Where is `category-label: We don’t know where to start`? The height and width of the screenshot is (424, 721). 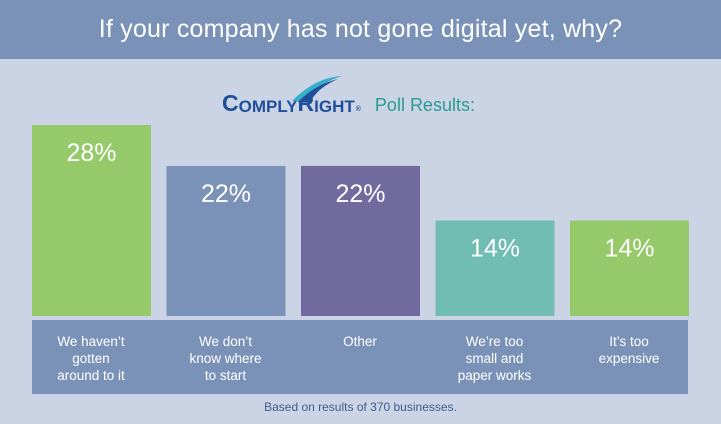 category-label: We don’t know where to start is located at coordinates (225, 358).